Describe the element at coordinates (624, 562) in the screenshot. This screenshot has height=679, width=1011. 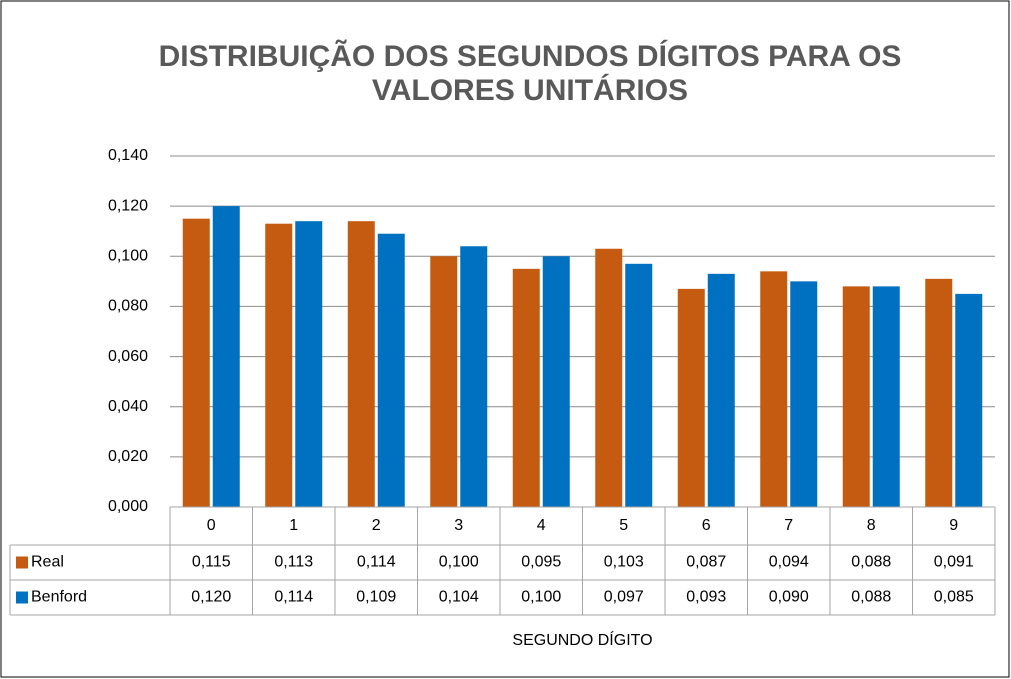
I see `table-value: 0,103` at that location.